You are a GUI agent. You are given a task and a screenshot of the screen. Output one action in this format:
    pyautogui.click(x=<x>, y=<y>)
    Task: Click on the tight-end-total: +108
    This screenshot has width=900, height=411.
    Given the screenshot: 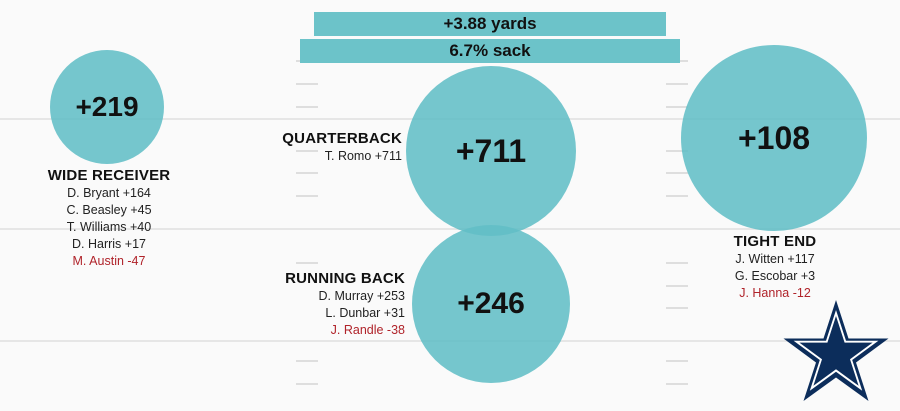 What is the action you would take?
    pyautogui.click(x=774, y=137)
    